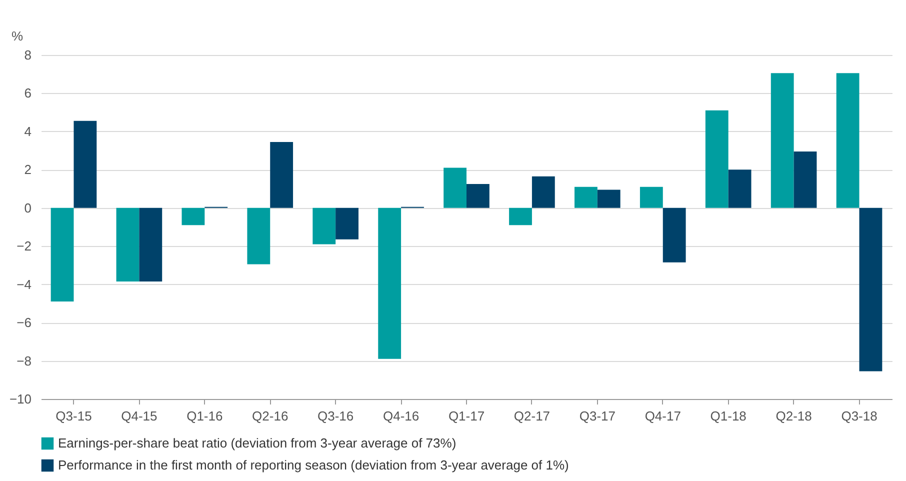  What do you see at coordinates (24, 246) in the screenshot?
I see `y-tick-label: −2` at bounding box center [24, 246].